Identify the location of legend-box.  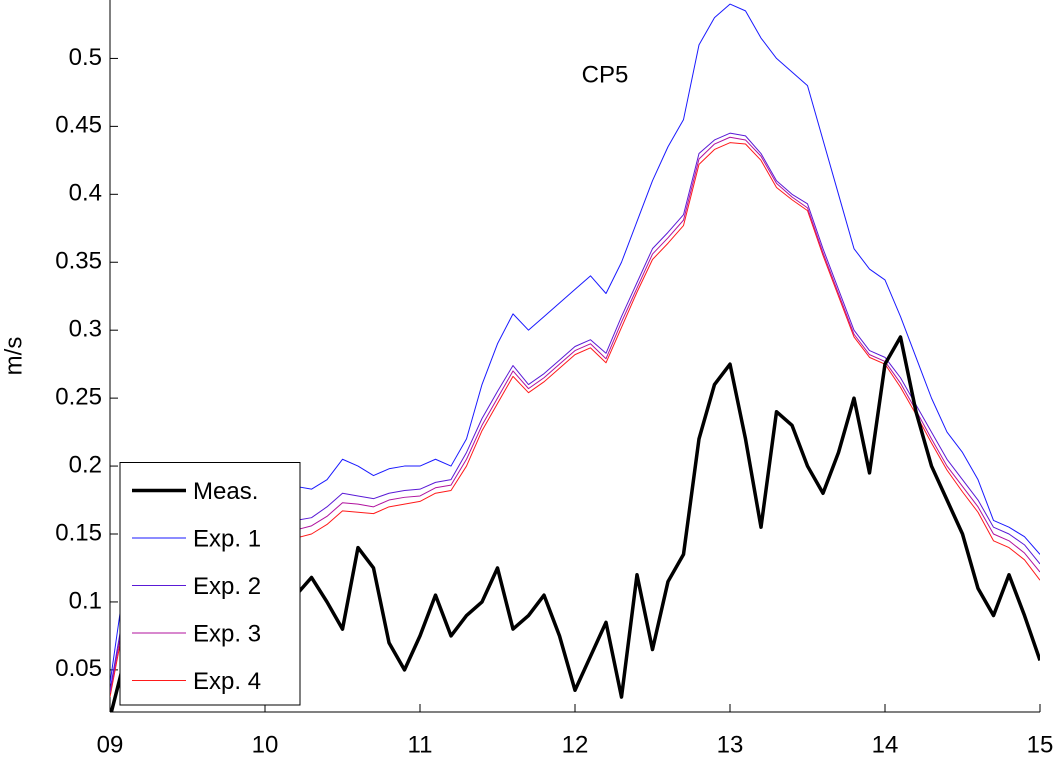
(210, 584).